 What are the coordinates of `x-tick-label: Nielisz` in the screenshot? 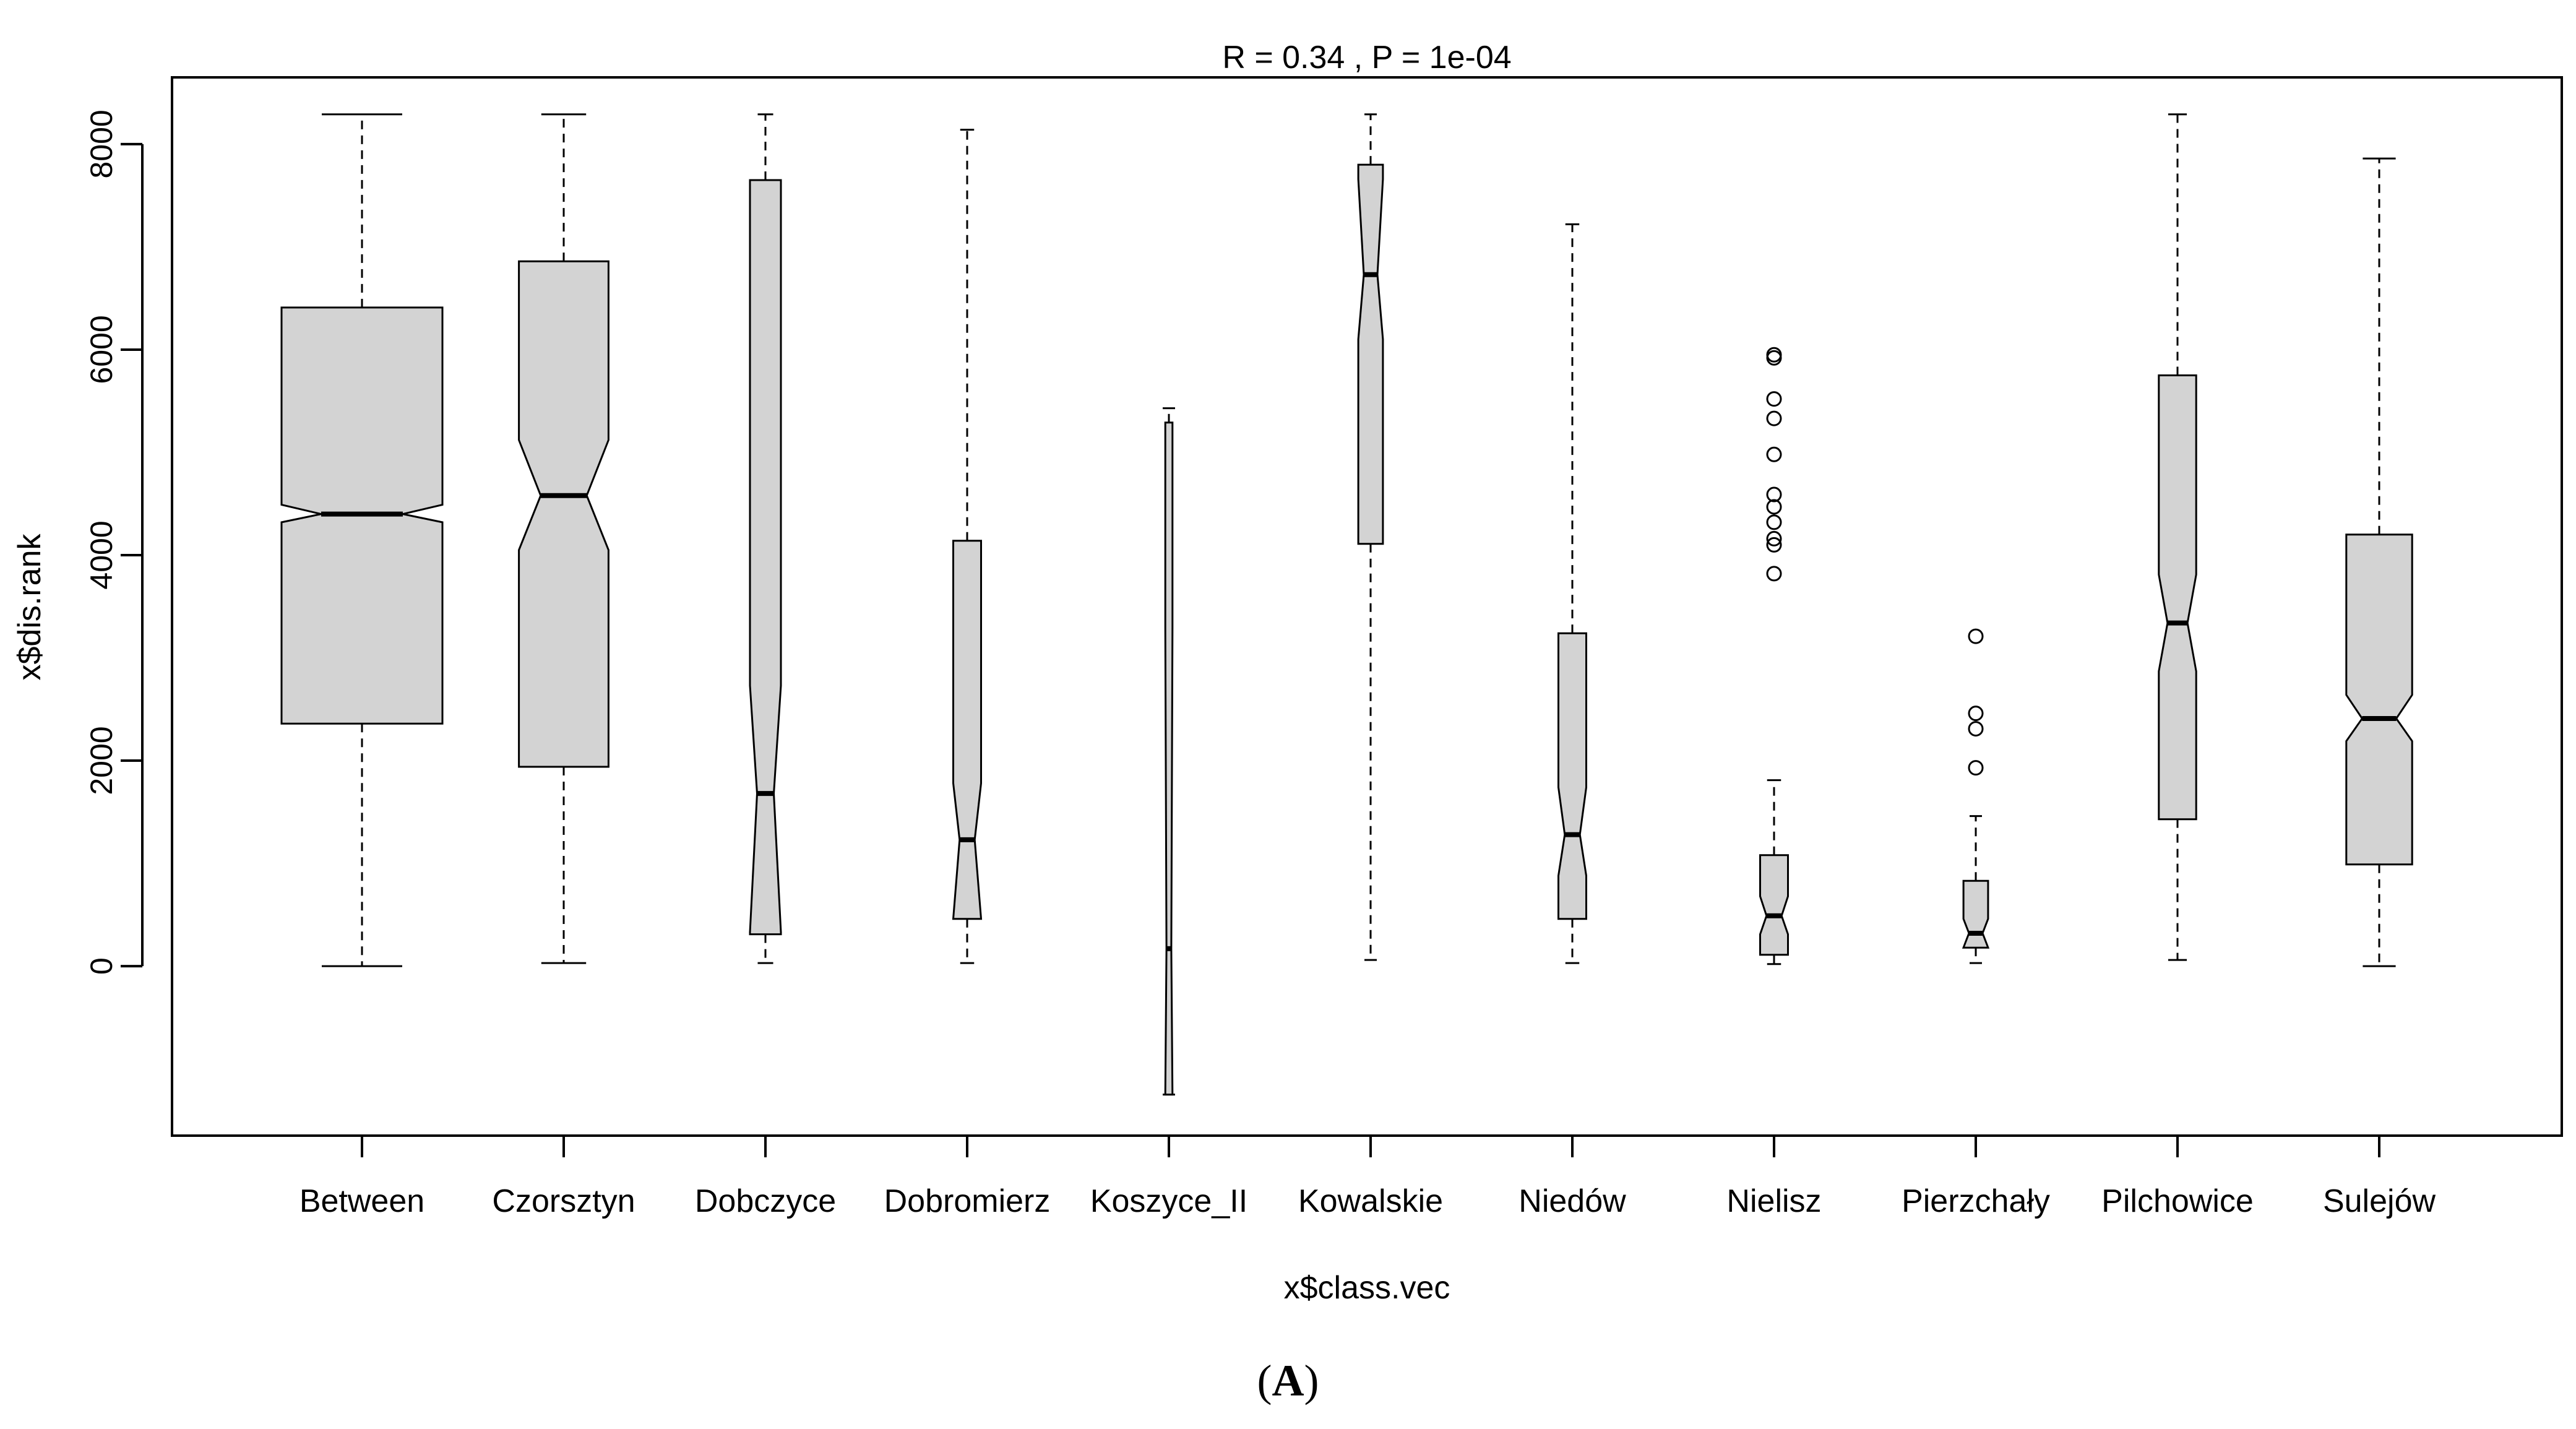 It's located at (1773, 1201).